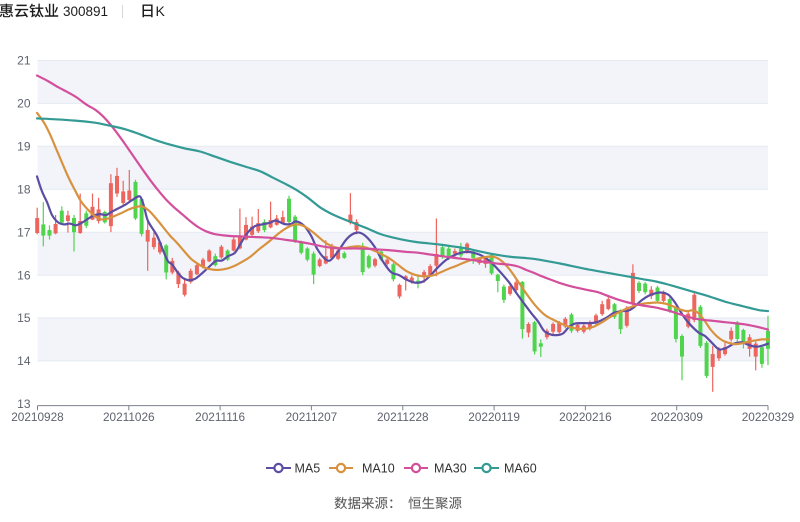  I want to click on svg-text: MA30, so click(450, 468).